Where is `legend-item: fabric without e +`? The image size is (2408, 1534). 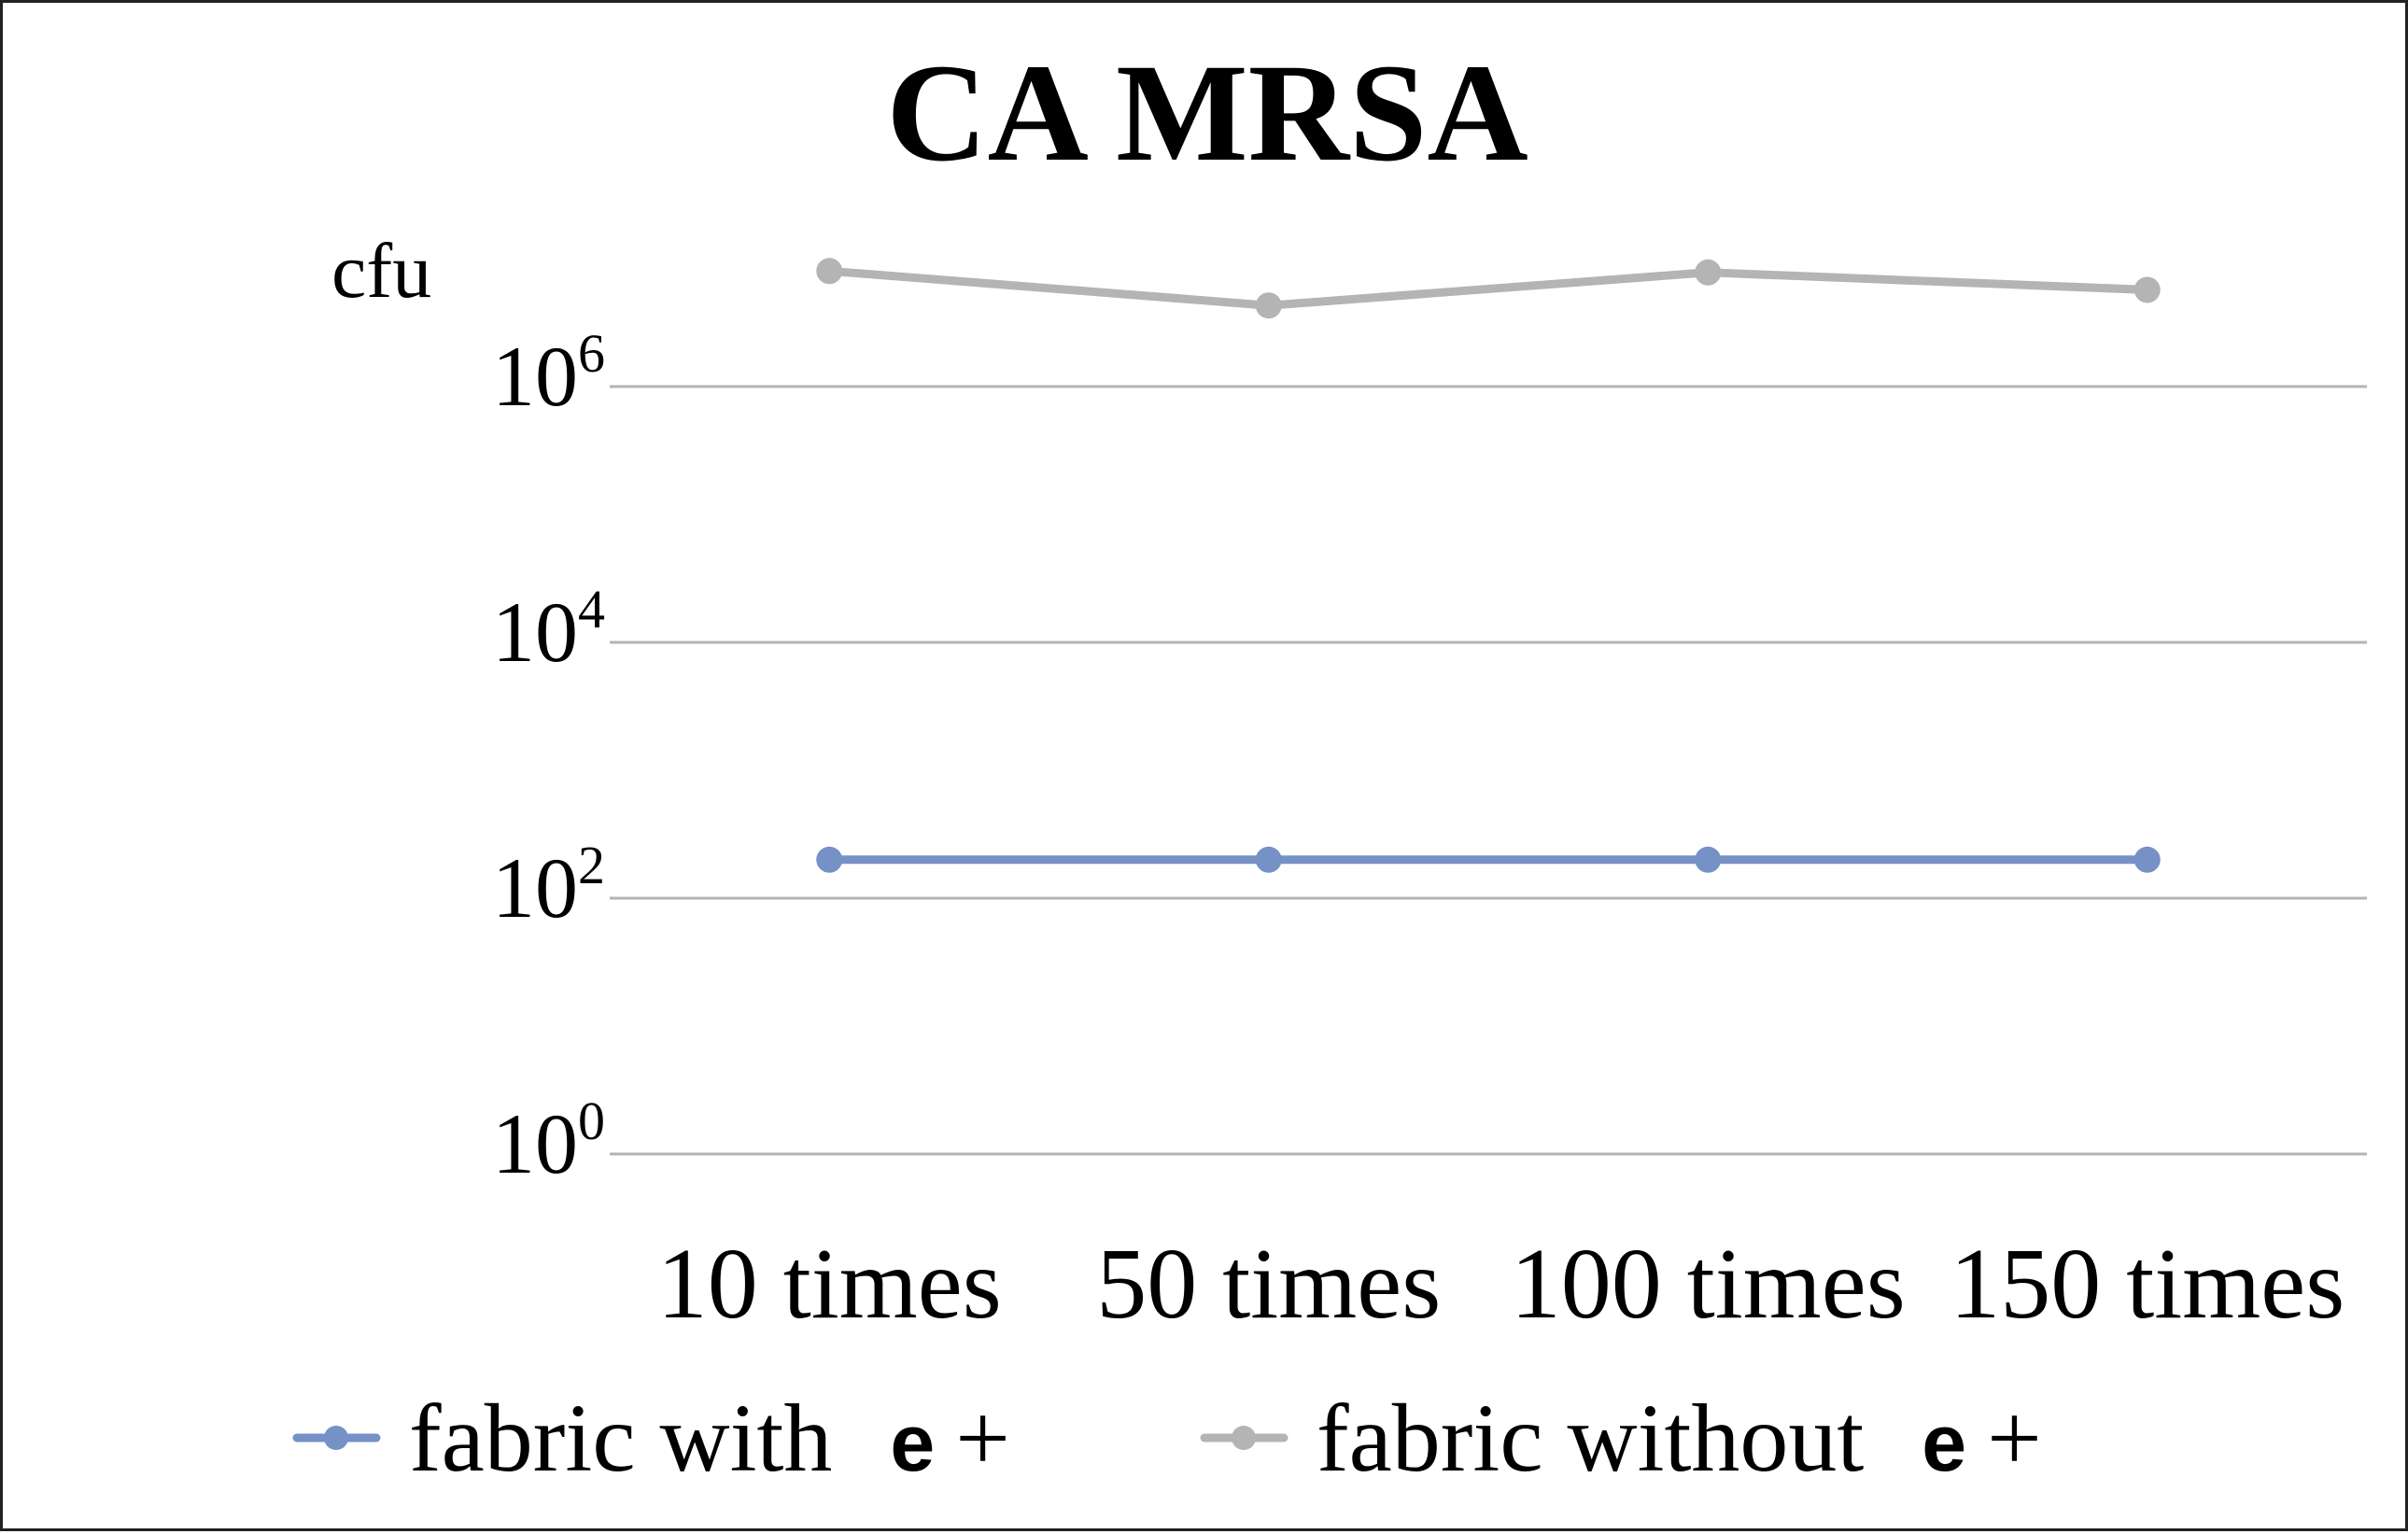
legend-item: fabric without e + is located at coordinates (1621, 1438).